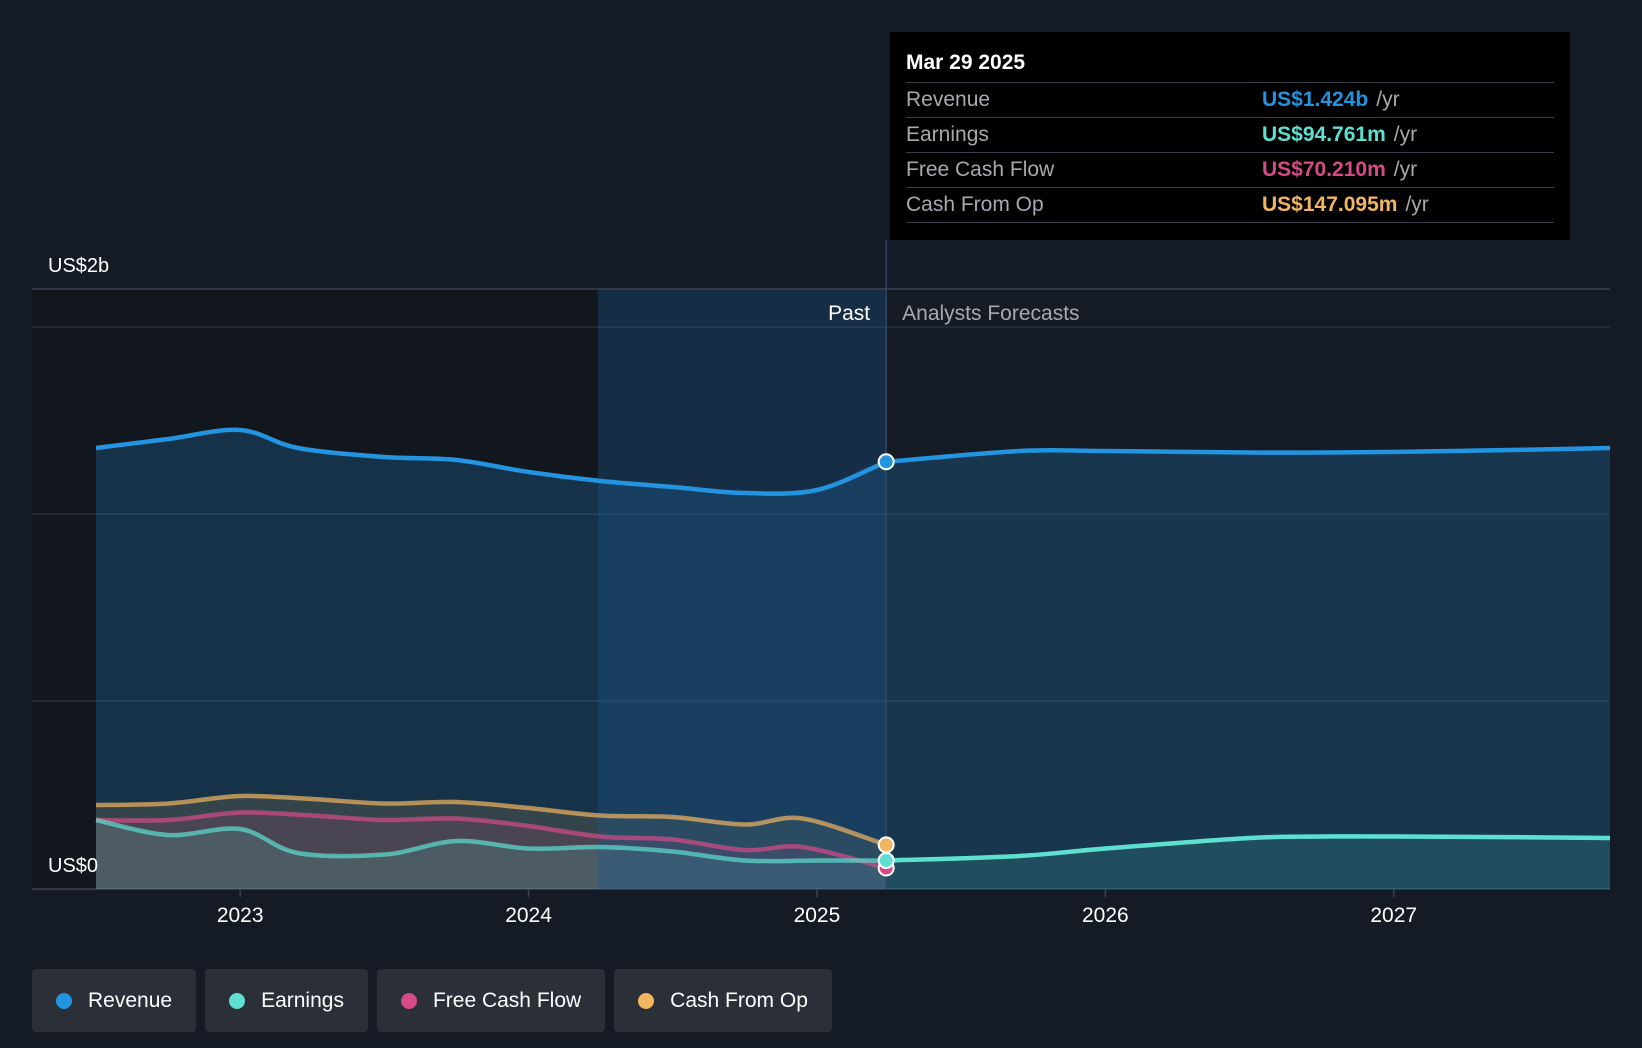 The width and height of the screenshot is (1642, 1048). I want to click on tooltip-value: US$147.095m, so click(1330, 204).